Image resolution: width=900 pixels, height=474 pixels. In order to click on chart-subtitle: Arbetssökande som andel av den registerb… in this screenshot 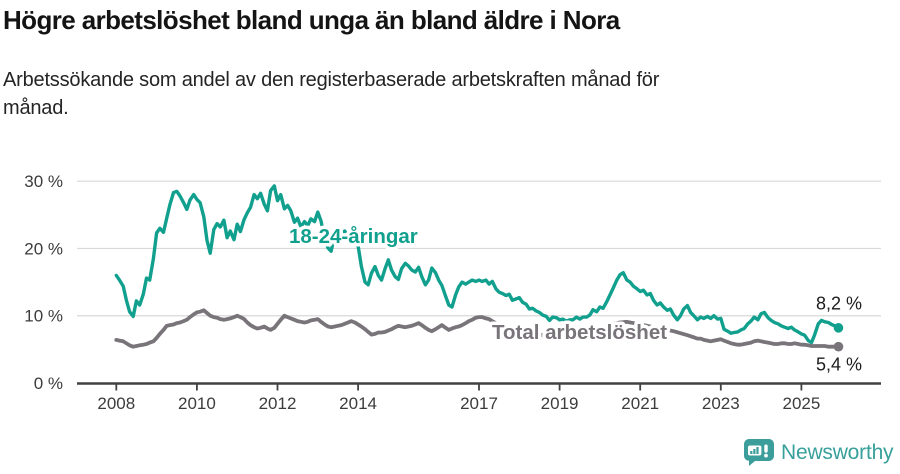, I will do `click(331, 94)`.